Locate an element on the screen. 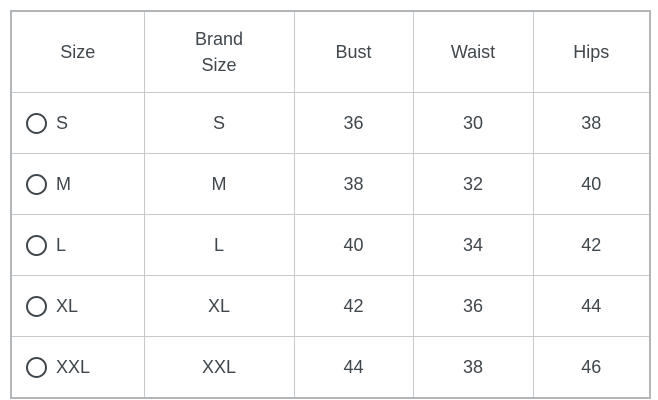  size-cell-xl: XL is located at coordinates (77, 306).